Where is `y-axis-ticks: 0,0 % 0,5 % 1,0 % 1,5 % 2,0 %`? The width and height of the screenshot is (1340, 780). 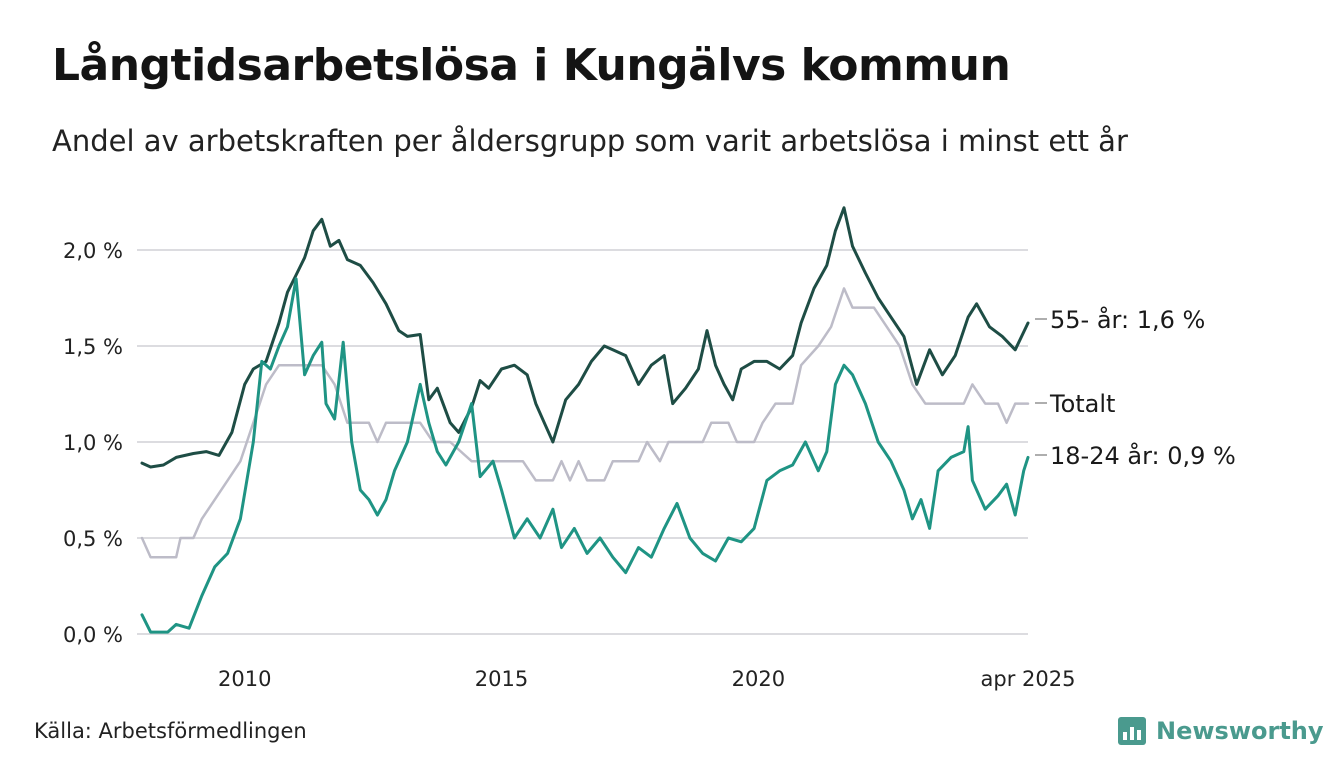
y-axis-ticks: 0,0 % 0,5 % 1,0 % 1,5 % 2,0 % is located at coordinates (93, 443).